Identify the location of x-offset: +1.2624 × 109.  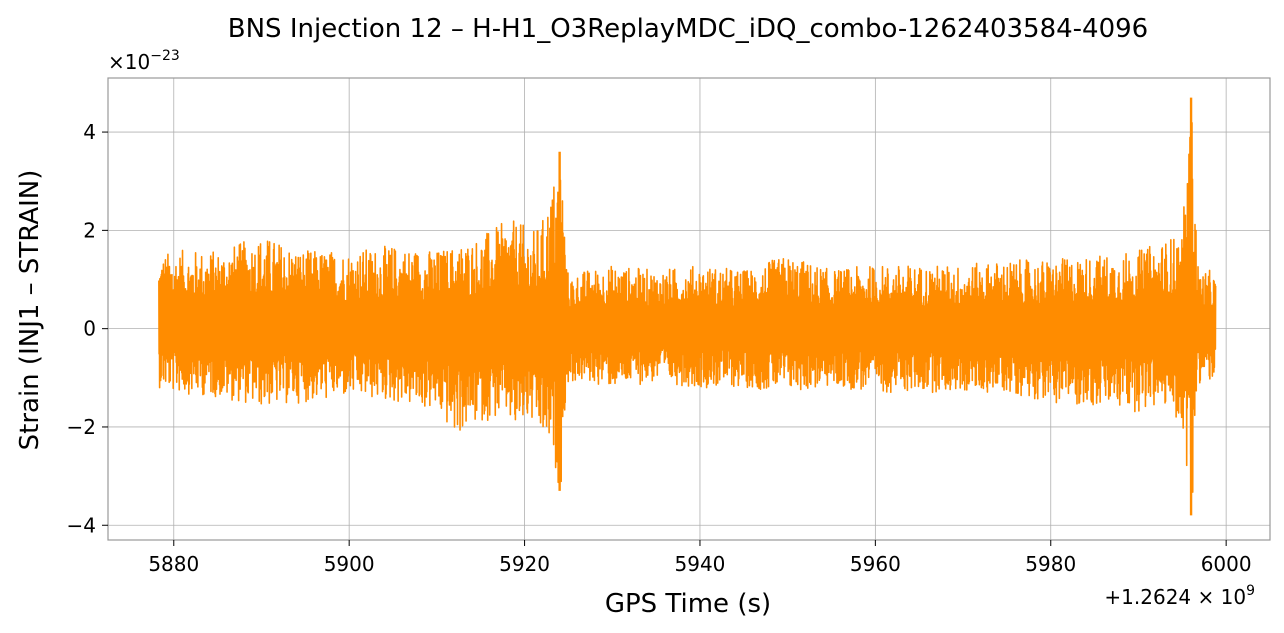
(1179, 596).